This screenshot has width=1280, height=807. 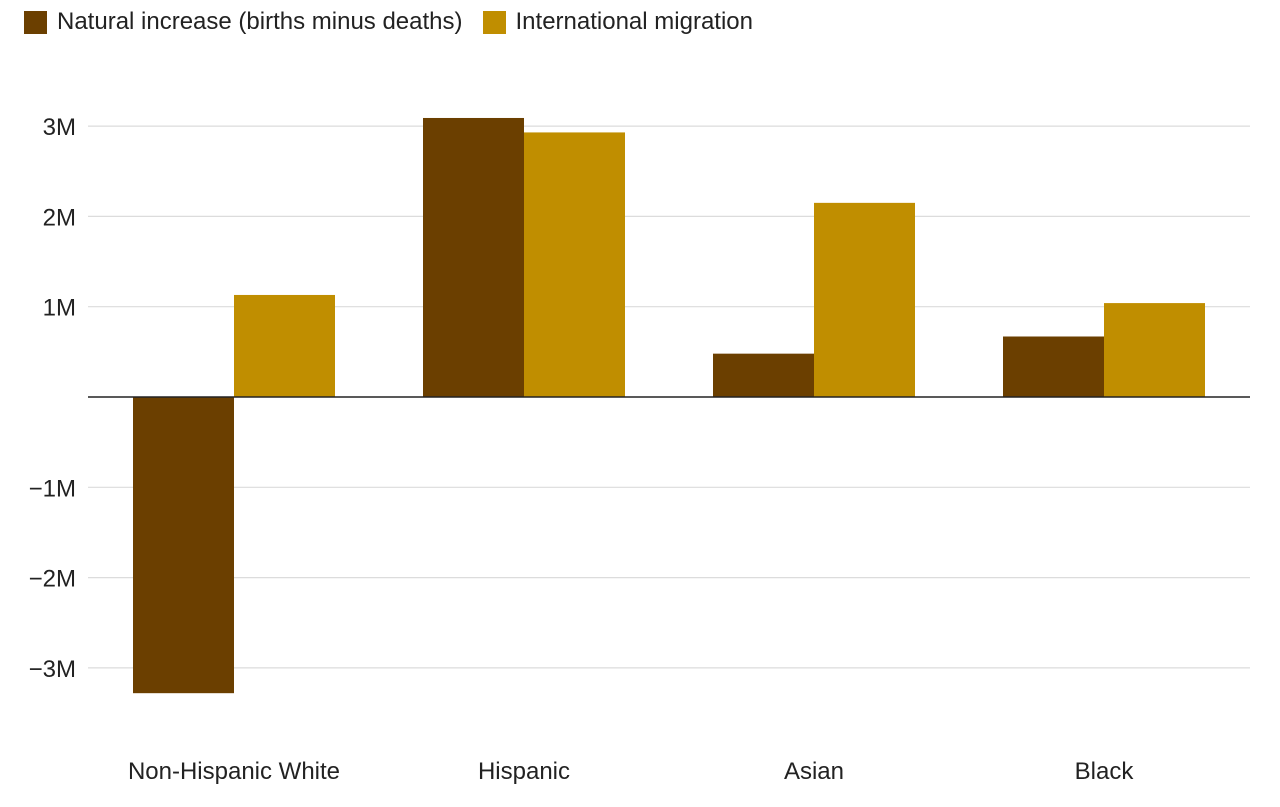 What do you see at coordinates (52, 669) in the screenshot?
I see `y-tick-label: −3M` at bounding box center [52, 669].